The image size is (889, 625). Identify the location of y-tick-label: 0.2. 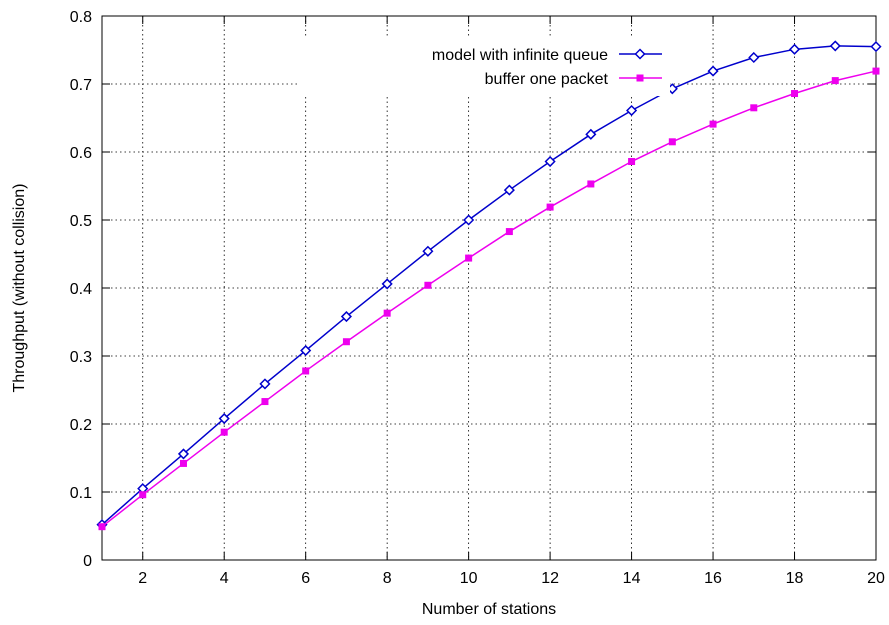
(81, 425).